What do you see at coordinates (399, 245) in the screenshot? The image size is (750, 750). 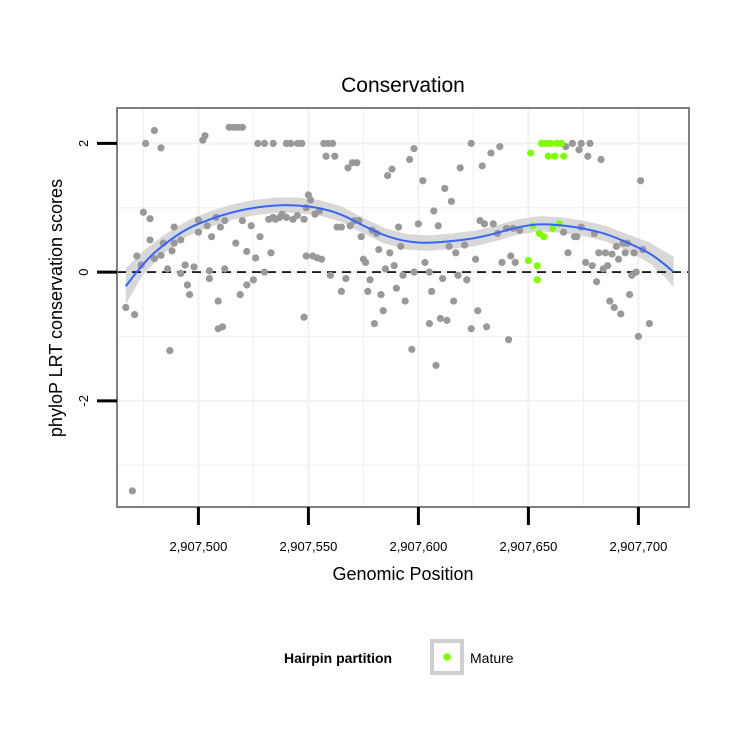 I see `smooth-curve` at bounding box center [399, 245].